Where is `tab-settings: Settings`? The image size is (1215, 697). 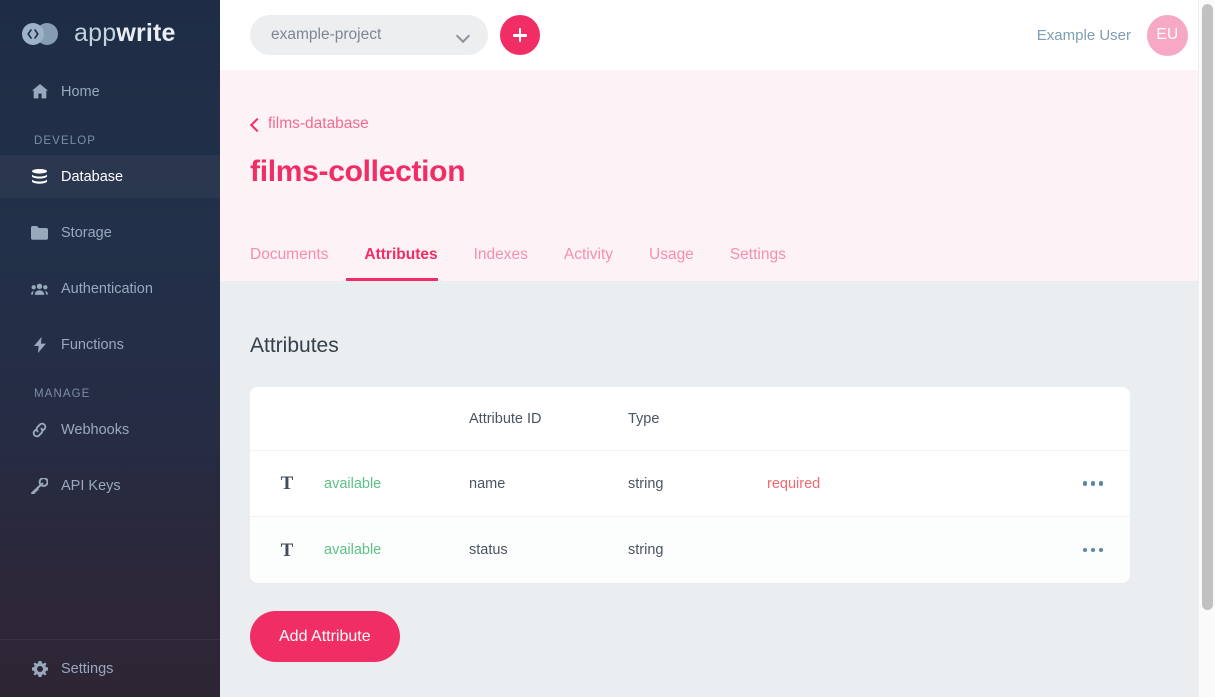
tab-settings: Settings is located at coordinates (757, 254).